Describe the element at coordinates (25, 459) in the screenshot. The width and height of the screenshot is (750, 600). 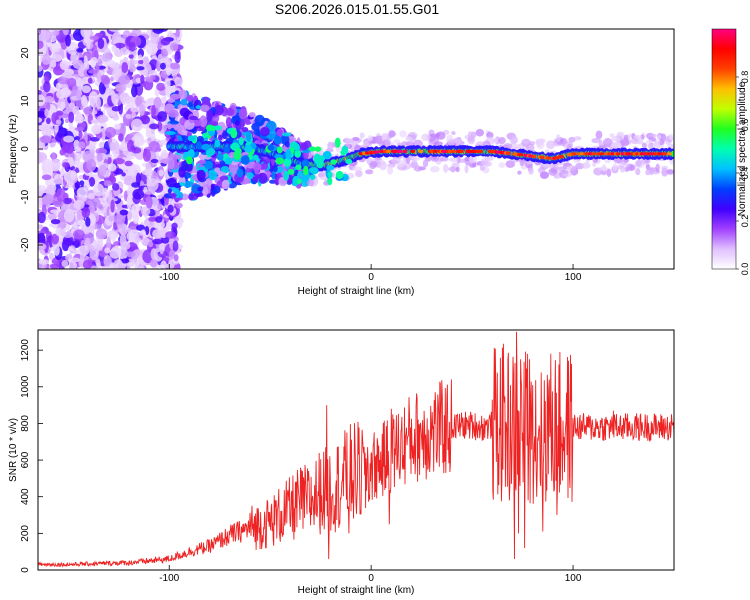
I see `y-tick-label: 600` at that location.